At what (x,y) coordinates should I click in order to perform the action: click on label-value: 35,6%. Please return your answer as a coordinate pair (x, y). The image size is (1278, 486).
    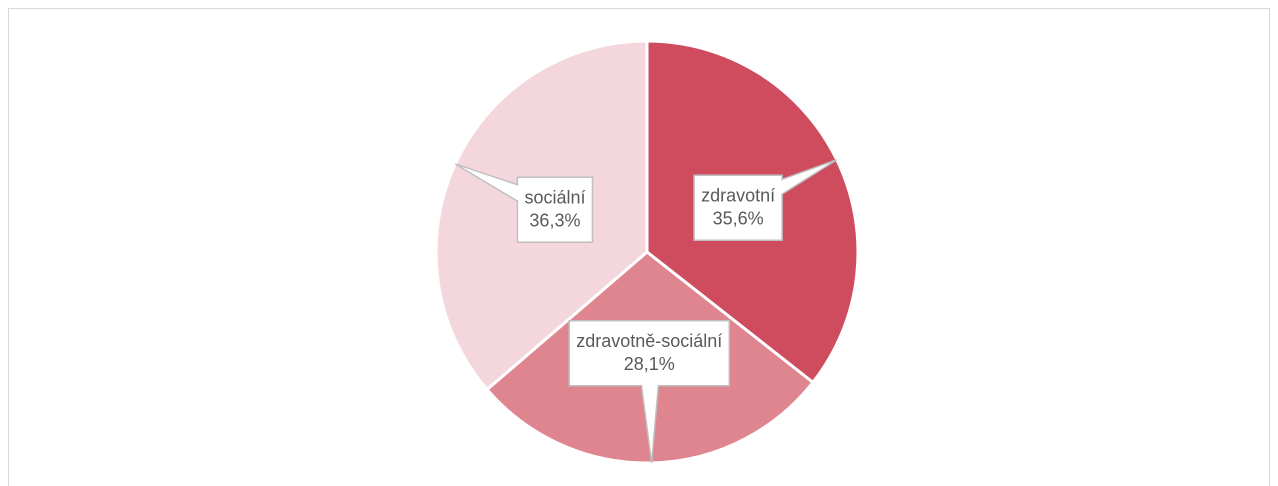
    Looking at the image, I should click on (738, 218).